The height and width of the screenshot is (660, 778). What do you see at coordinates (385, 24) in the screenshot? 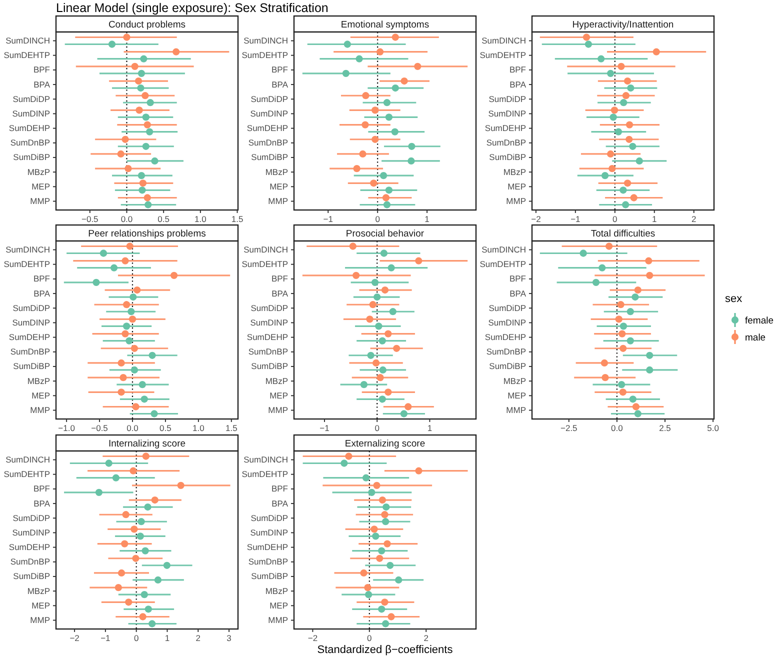
I see `chart-title: Emotional symptoms` at bounding box center [385, 24].